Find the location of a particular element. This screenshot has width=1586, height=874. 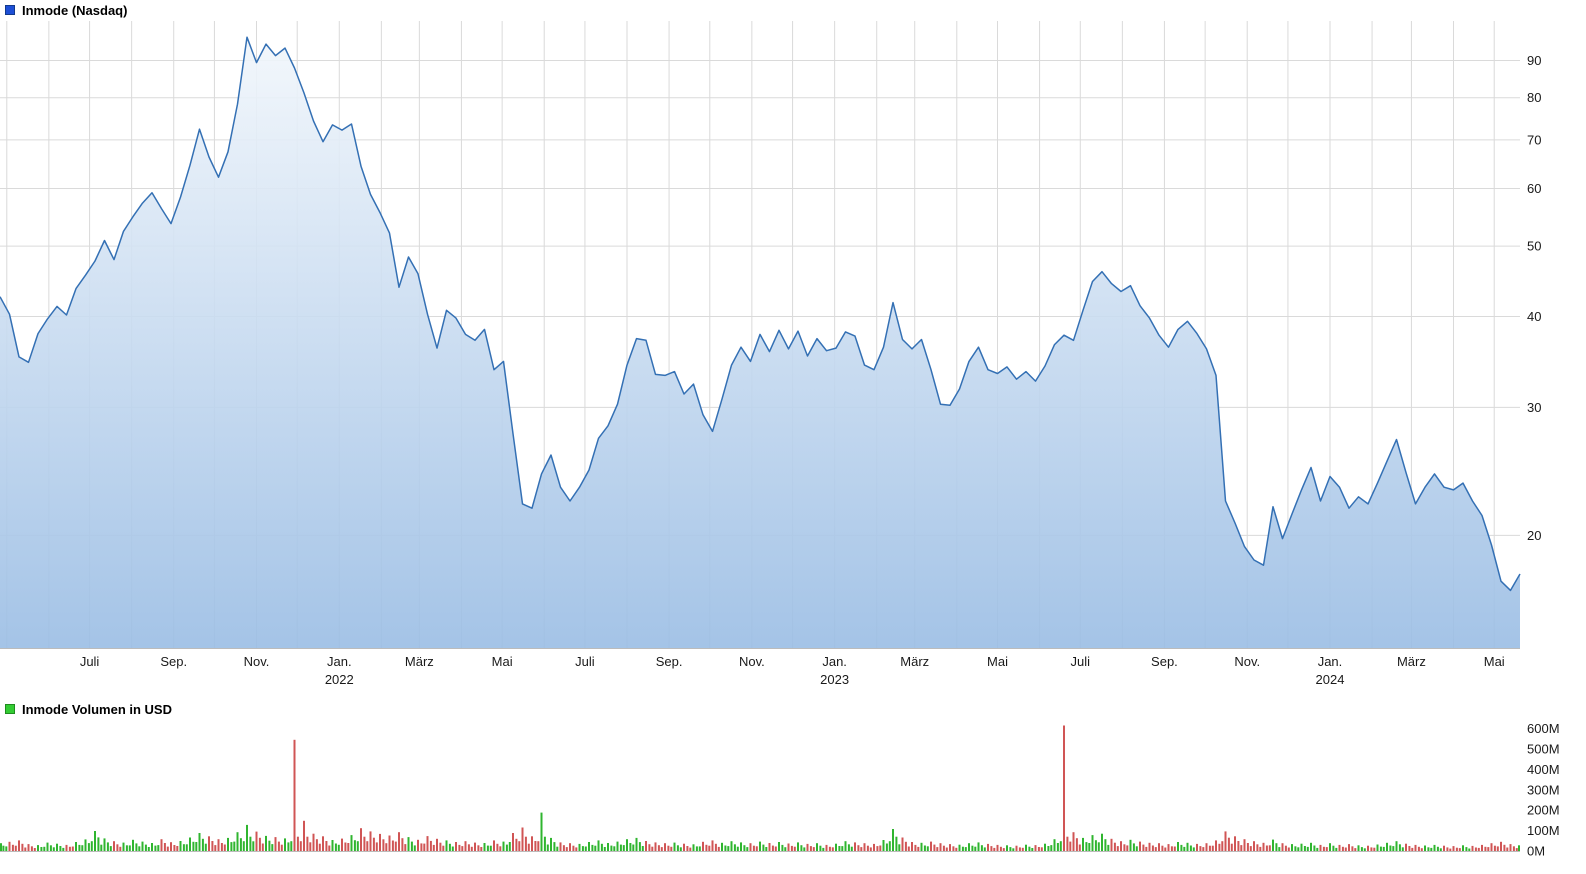

svg-text: 2023 is located at coordinates (834, 679).